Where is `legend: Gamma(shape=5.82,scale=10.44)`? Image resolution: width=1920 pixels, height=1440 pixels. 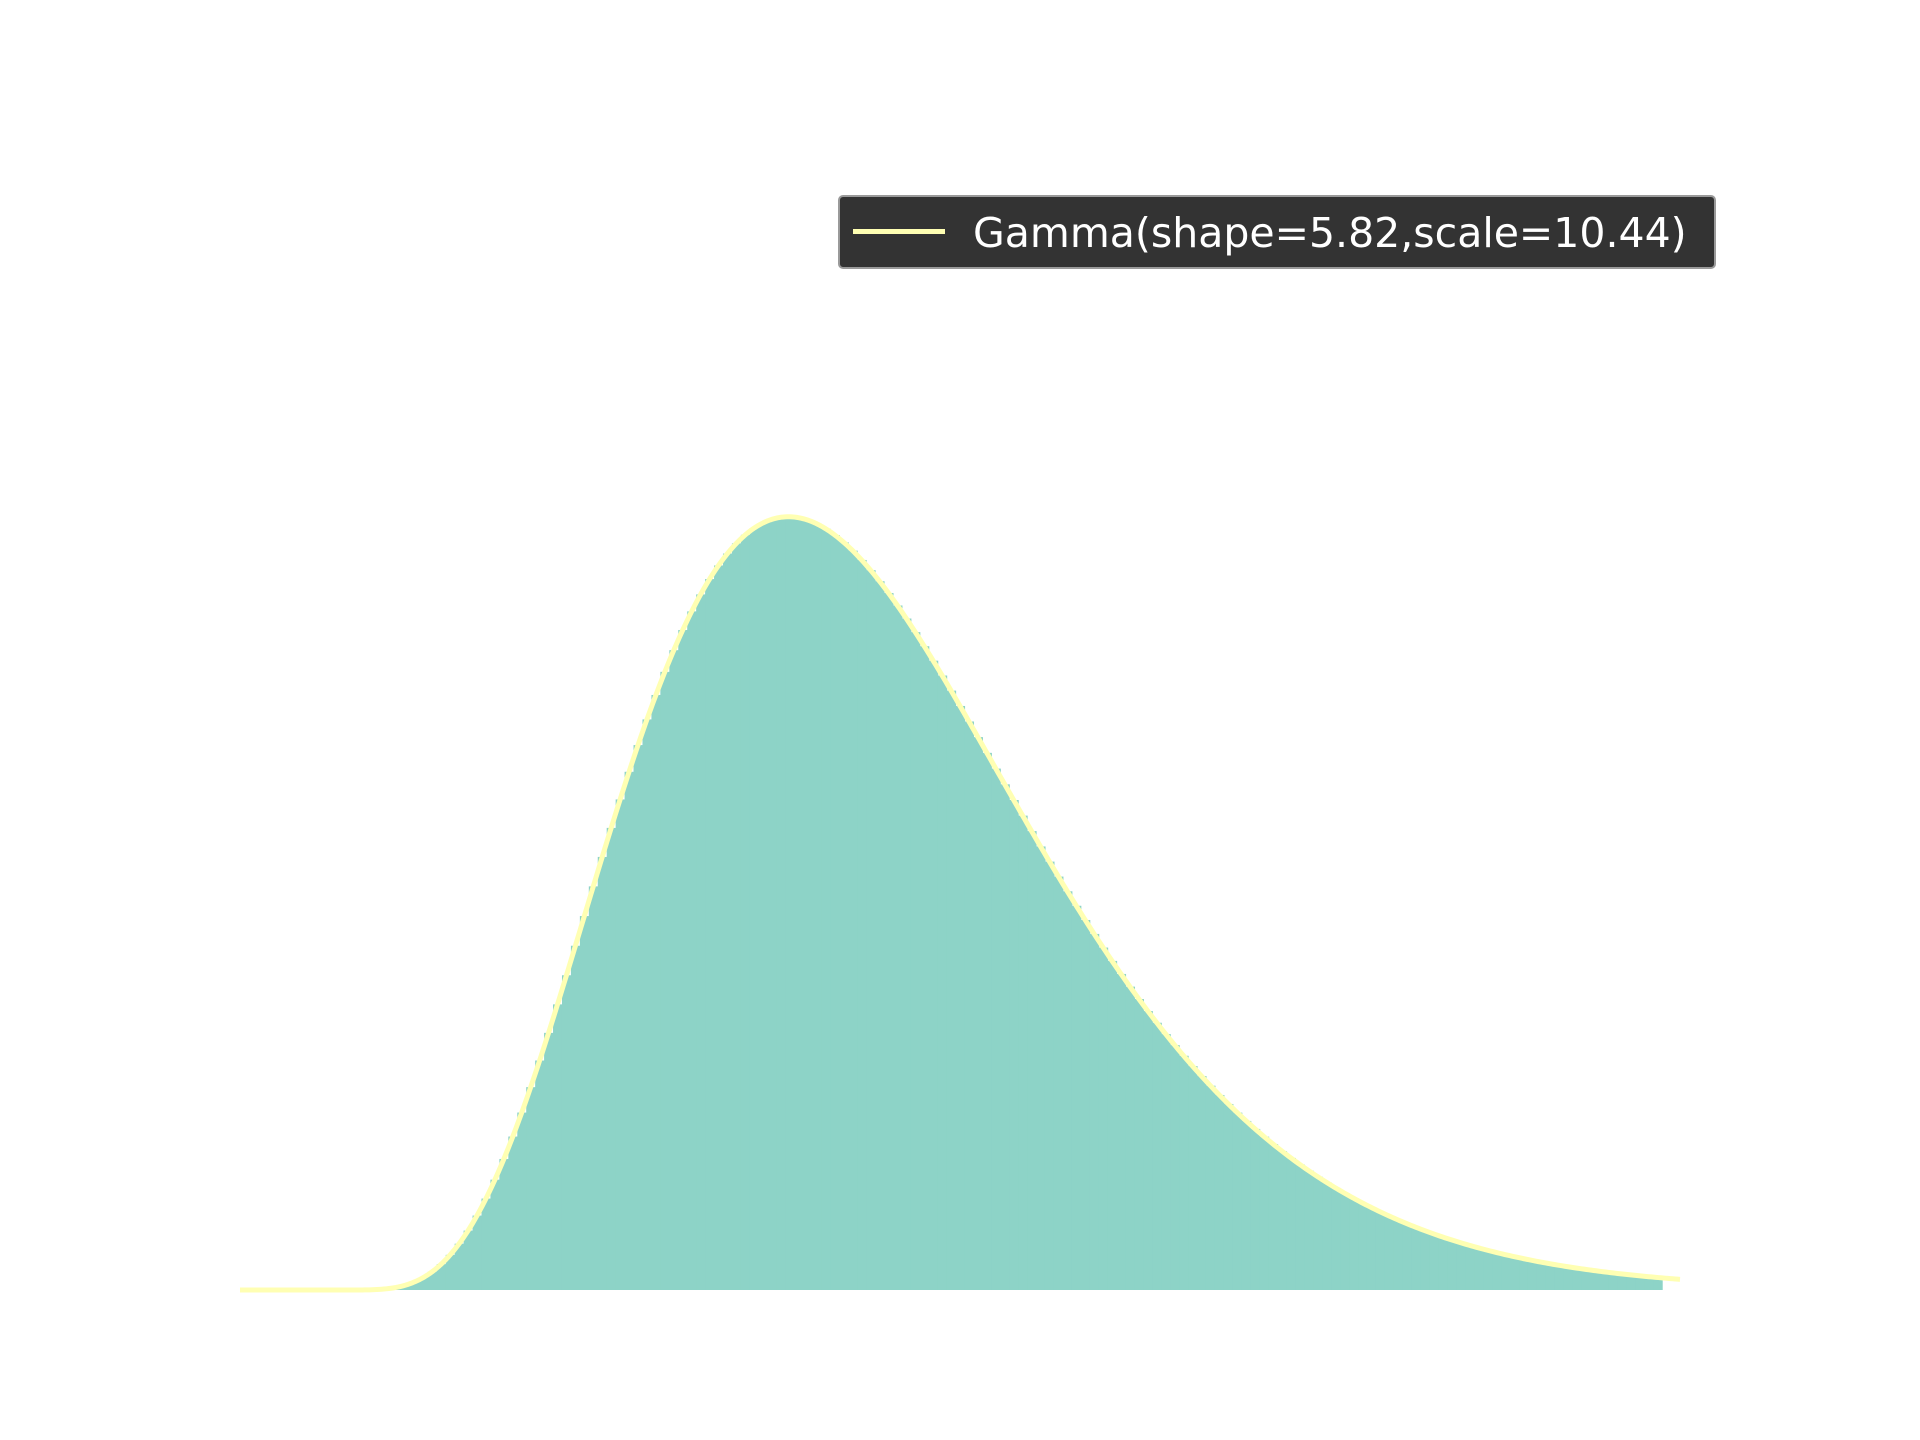 legend: Gamma(shape=5.82,scale=10.44) is located at coordinates (1277, 232).